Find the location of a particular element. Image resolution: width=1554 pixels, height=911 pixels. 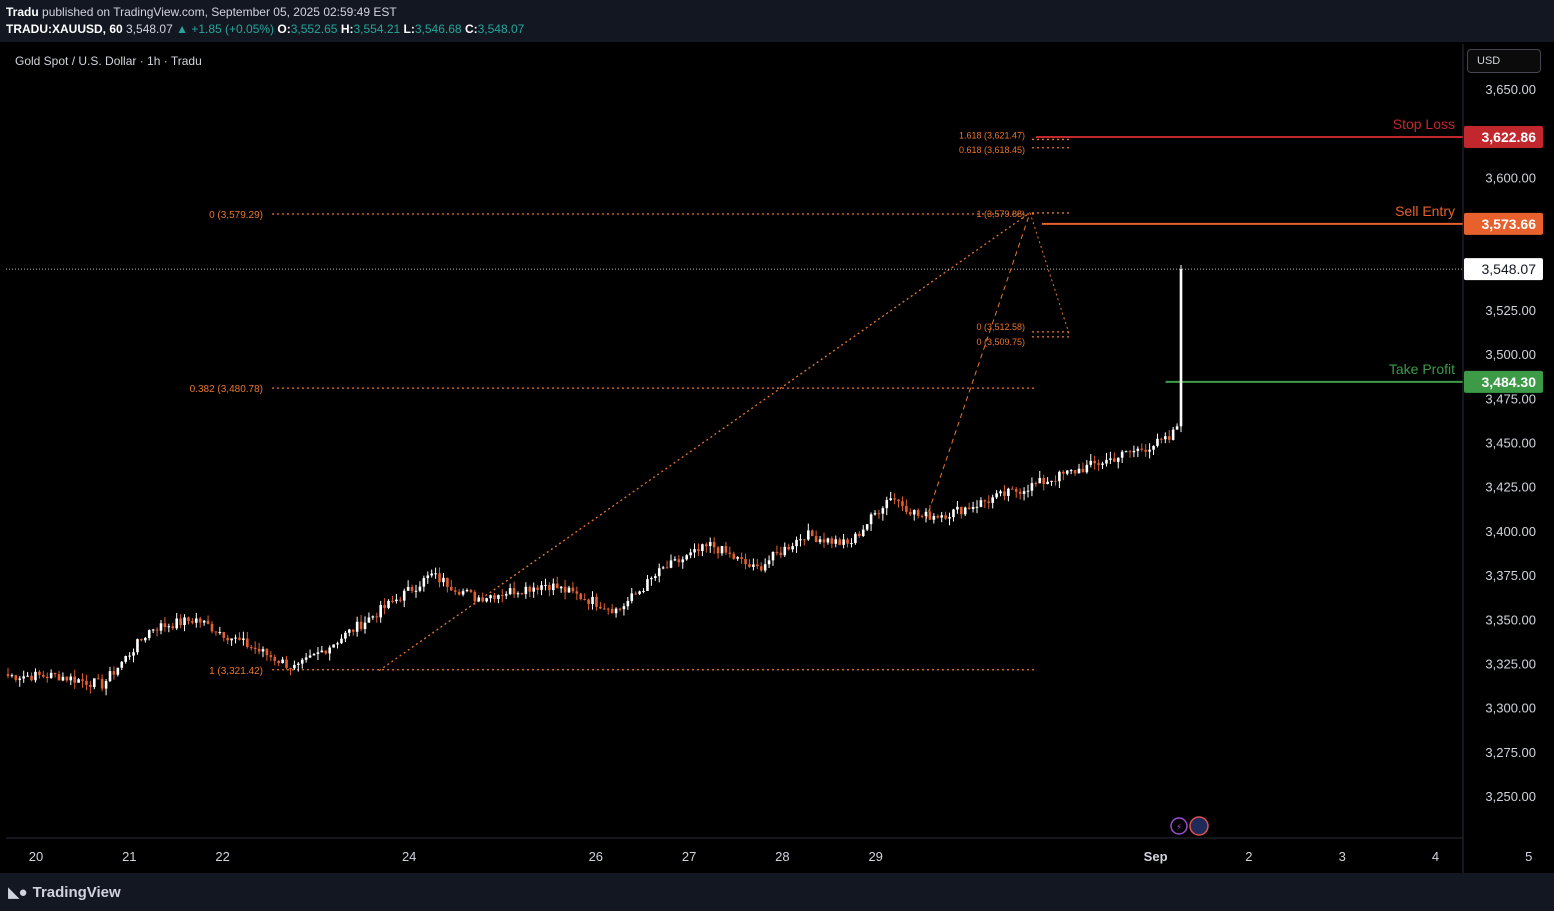

us-flag-event-icon is located at coordinates (1199, 826).